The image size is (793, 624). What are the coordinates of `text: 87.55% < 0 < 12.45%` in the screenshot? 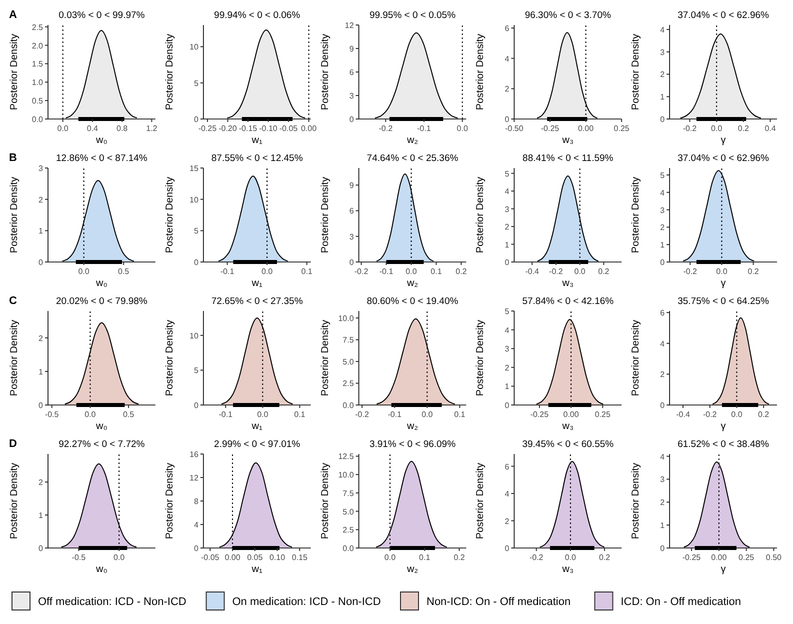 It's located at (257, 158).